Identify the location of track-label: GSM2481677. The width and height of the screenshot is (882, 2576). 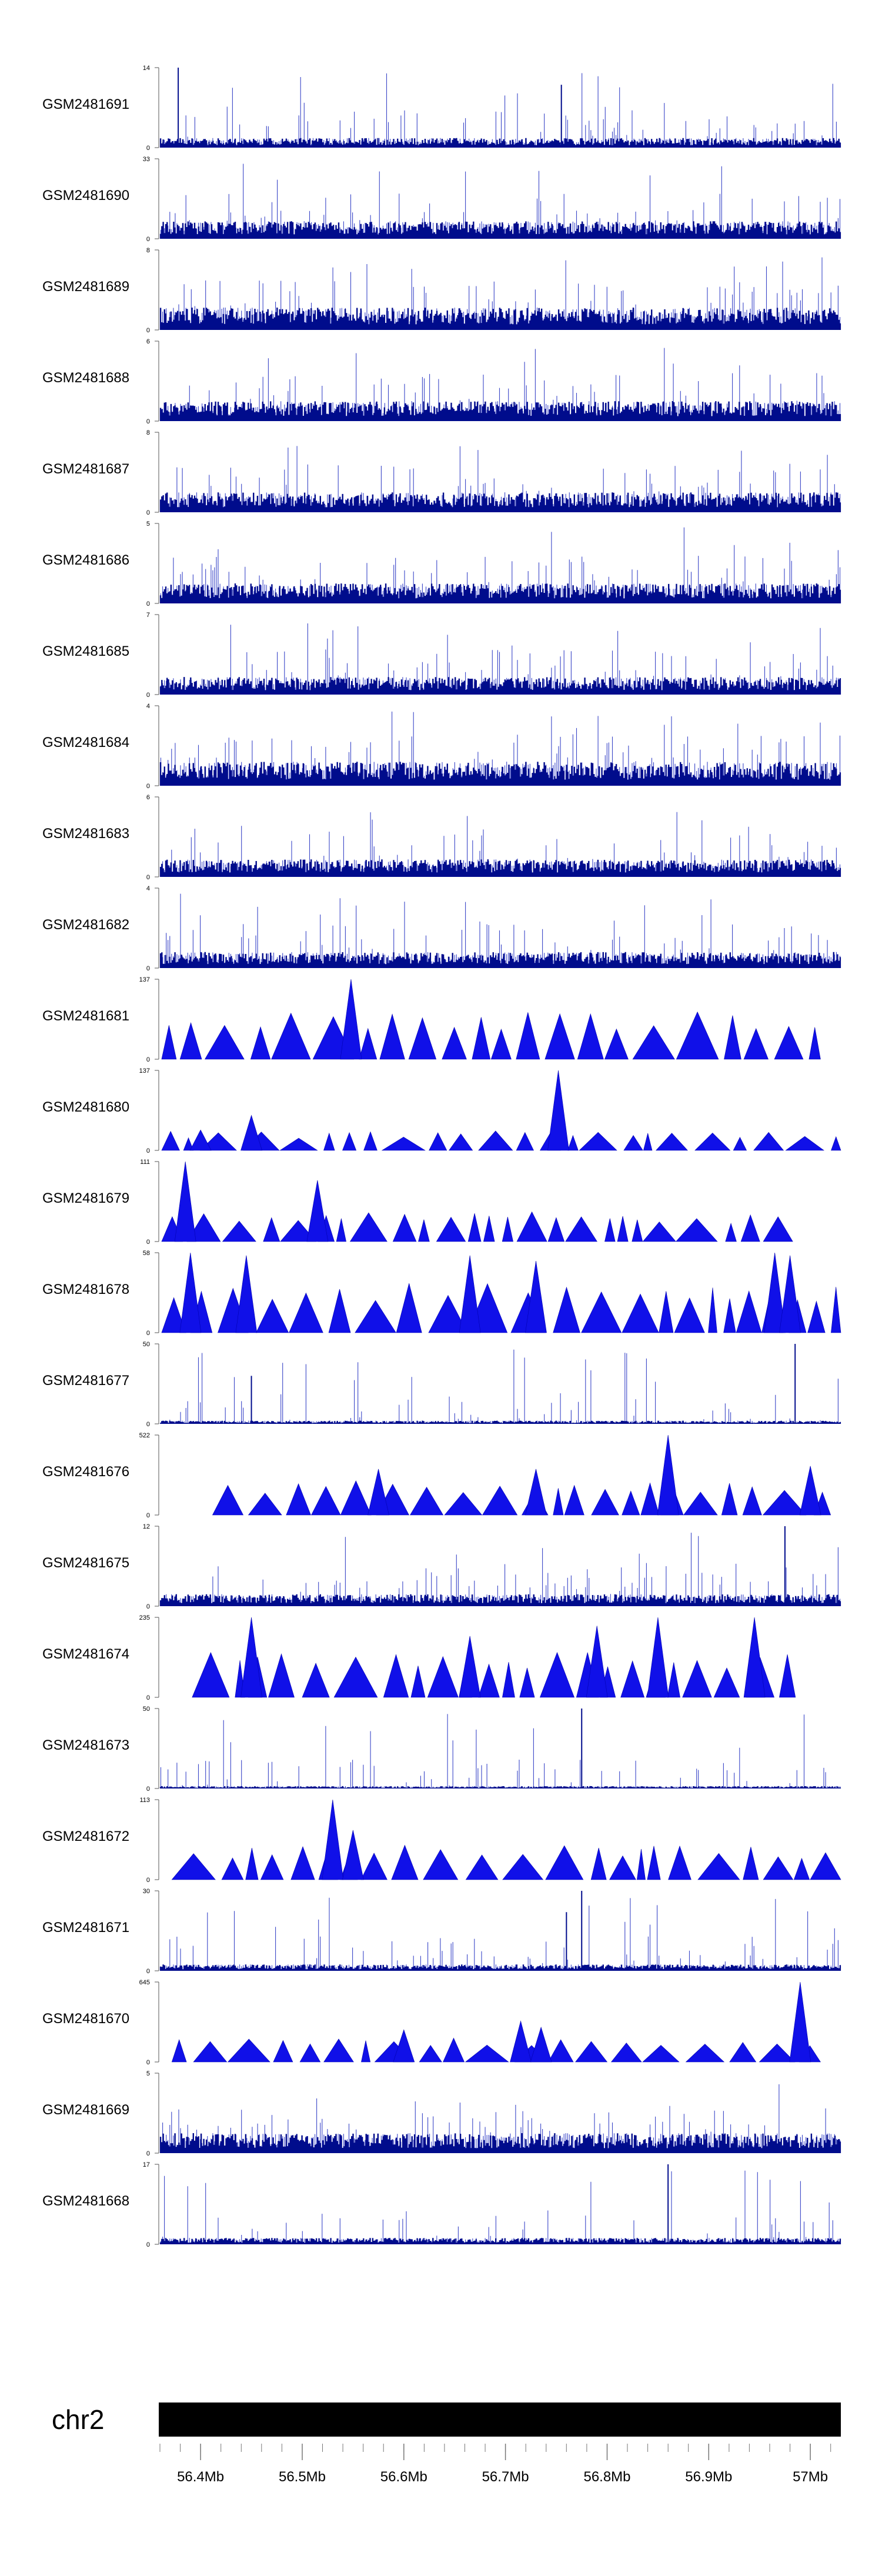
(85, 1381).